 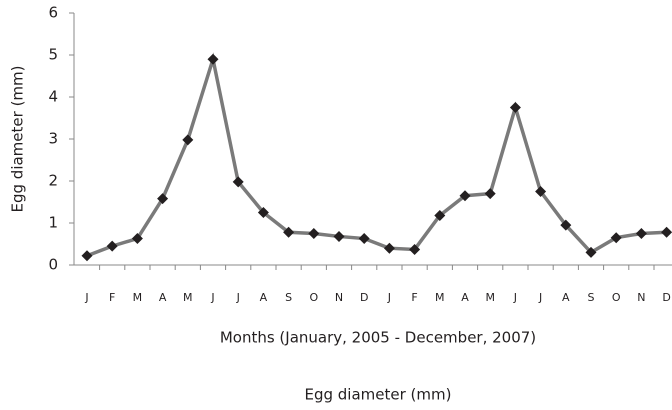 I want to click on y-tick-label: 6, so click(x=53, y=13).